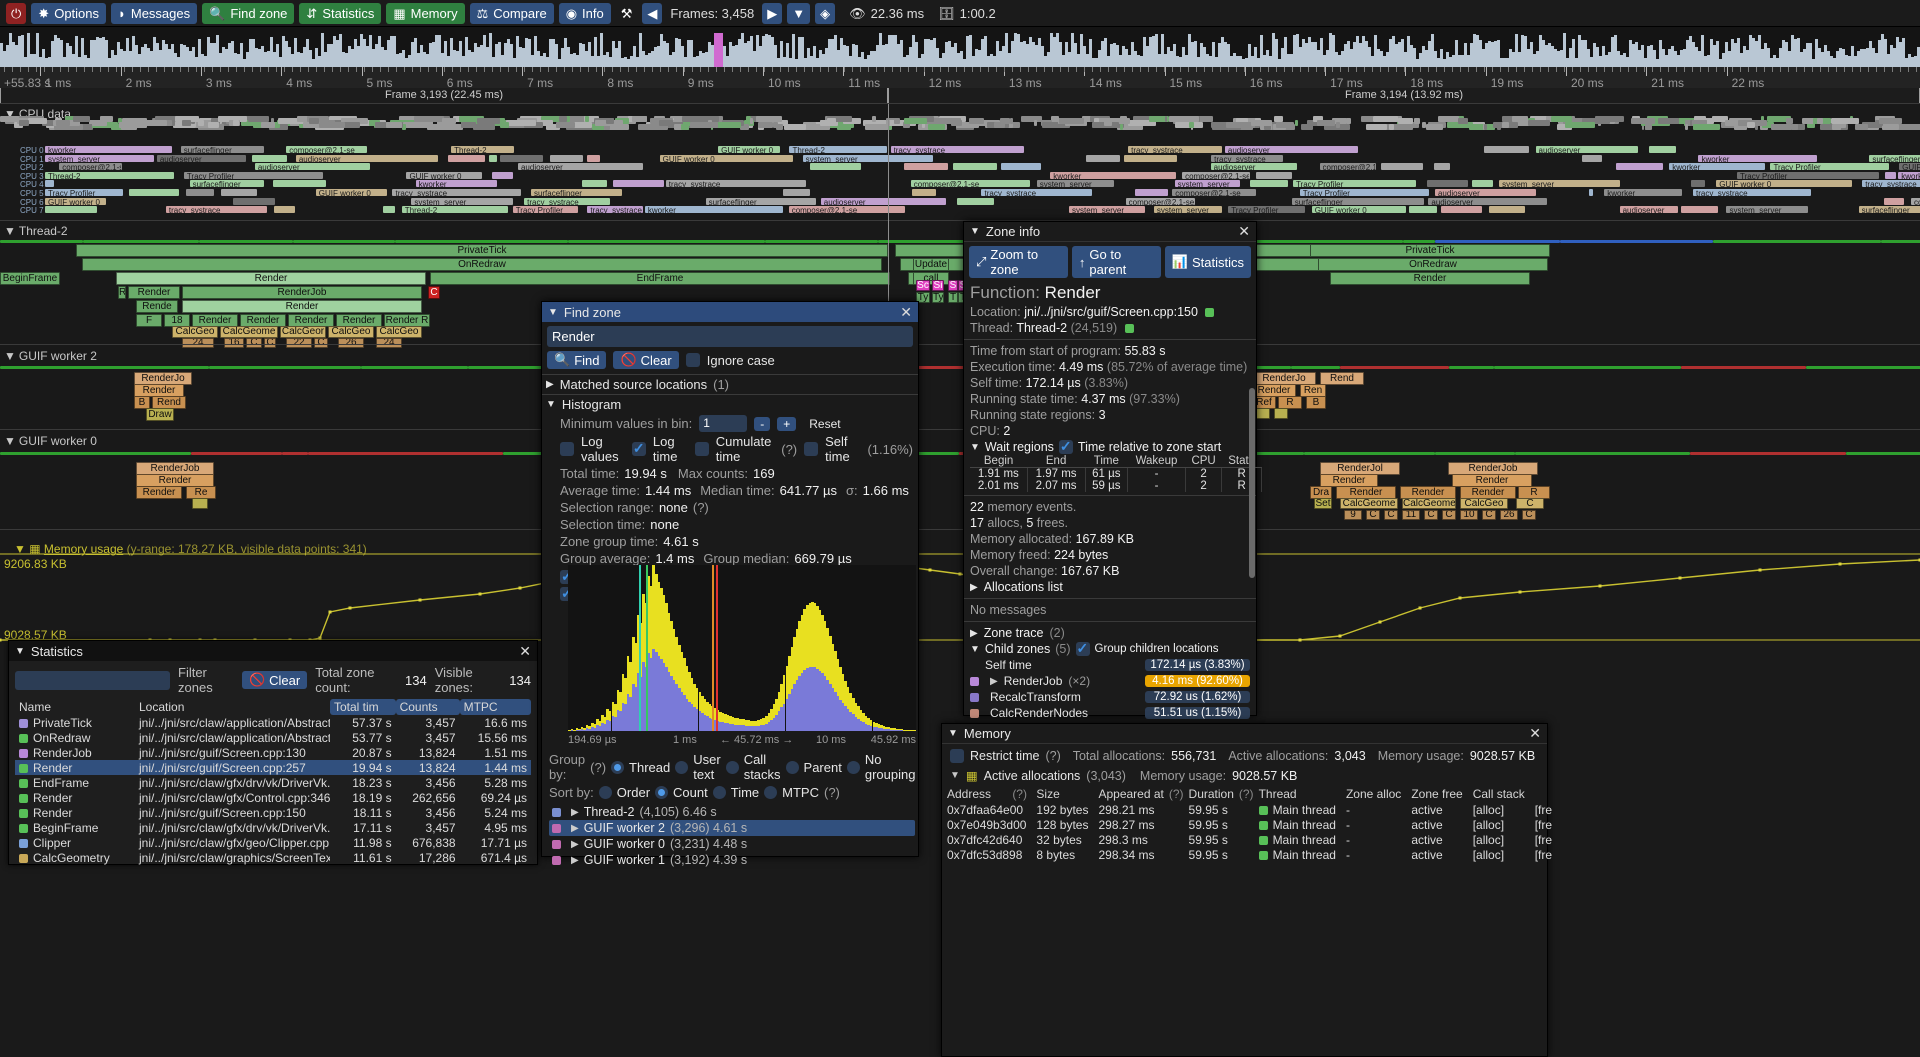  I want to click on sort-by-order-radio, so click(605, 792).